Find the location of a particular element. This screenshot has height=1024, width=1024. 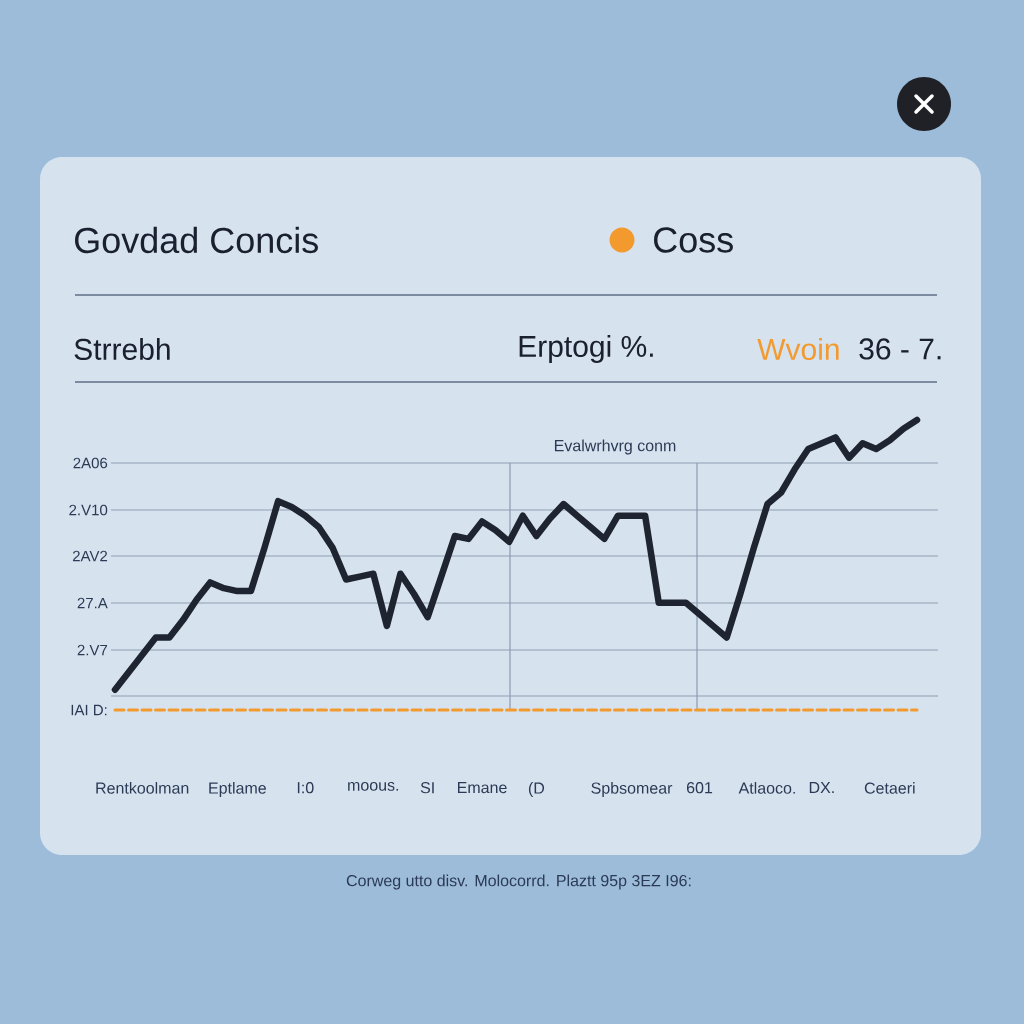

x-tick-label: 601 is located at coordinates (699, 788).